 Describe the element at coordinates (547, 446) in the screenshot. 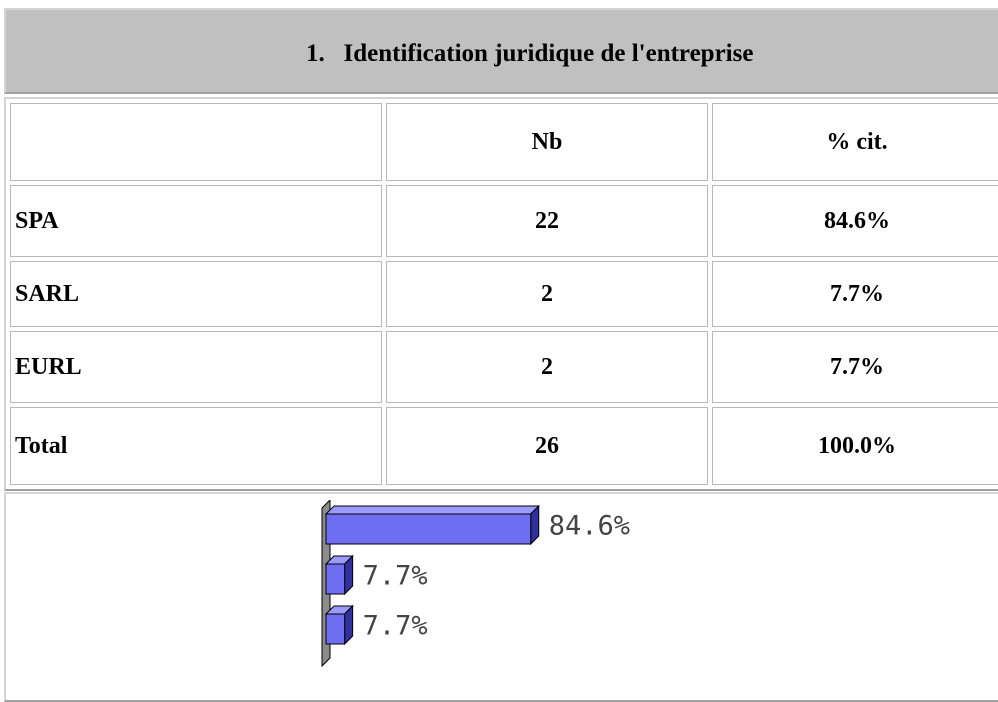

I see `table-cell: 26` at that location.